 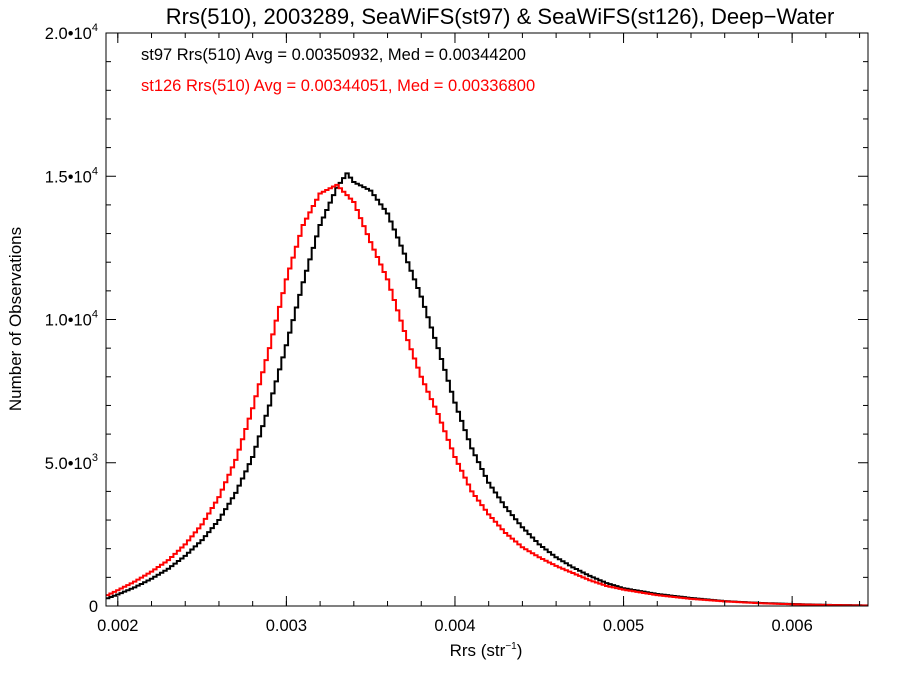 I want to click on x-axis-label: Rrs (str−1), so click(x=486, y=650).